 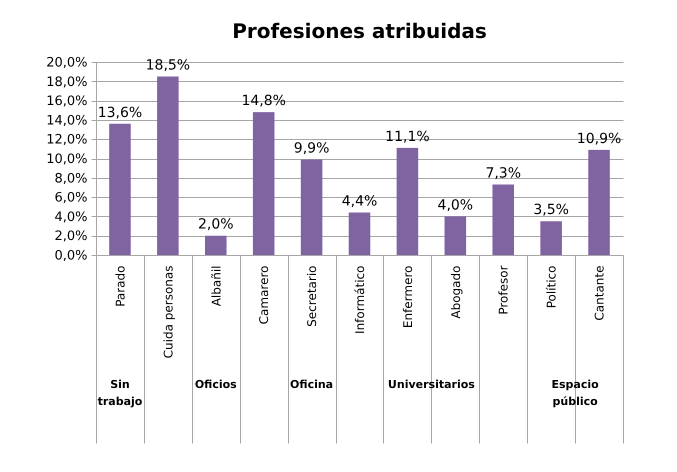 What do you see at coordinates (67, 102) in the screenshot?
I see `y-tick-label: 16,0%` at bounding box center [67, 102].